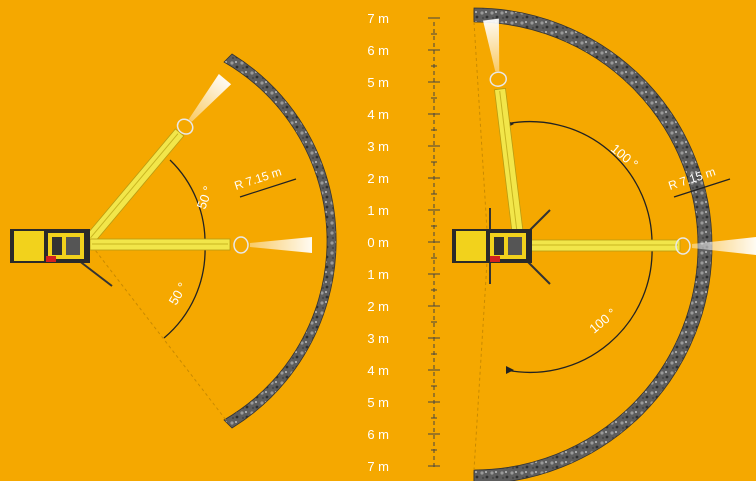  I want to click on right-radius-line, so click(702, 188).